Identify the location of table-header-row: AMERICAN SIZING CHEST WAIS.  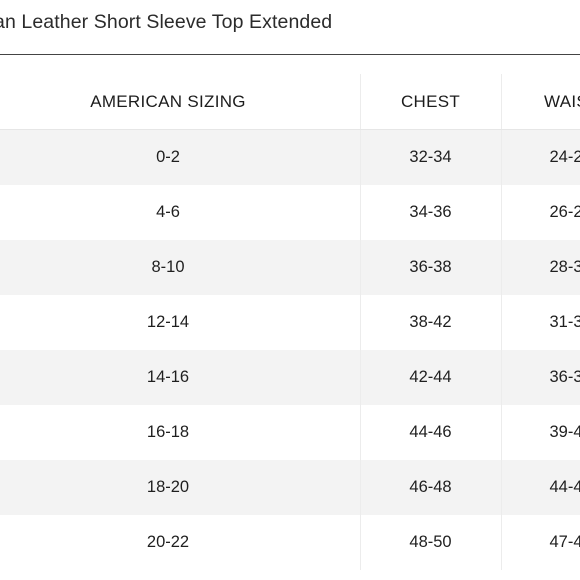
(290, 102).